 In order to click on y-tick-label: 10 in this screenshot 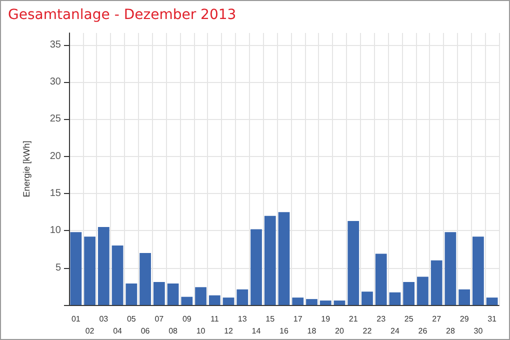, I will do `click(56, 230)`.